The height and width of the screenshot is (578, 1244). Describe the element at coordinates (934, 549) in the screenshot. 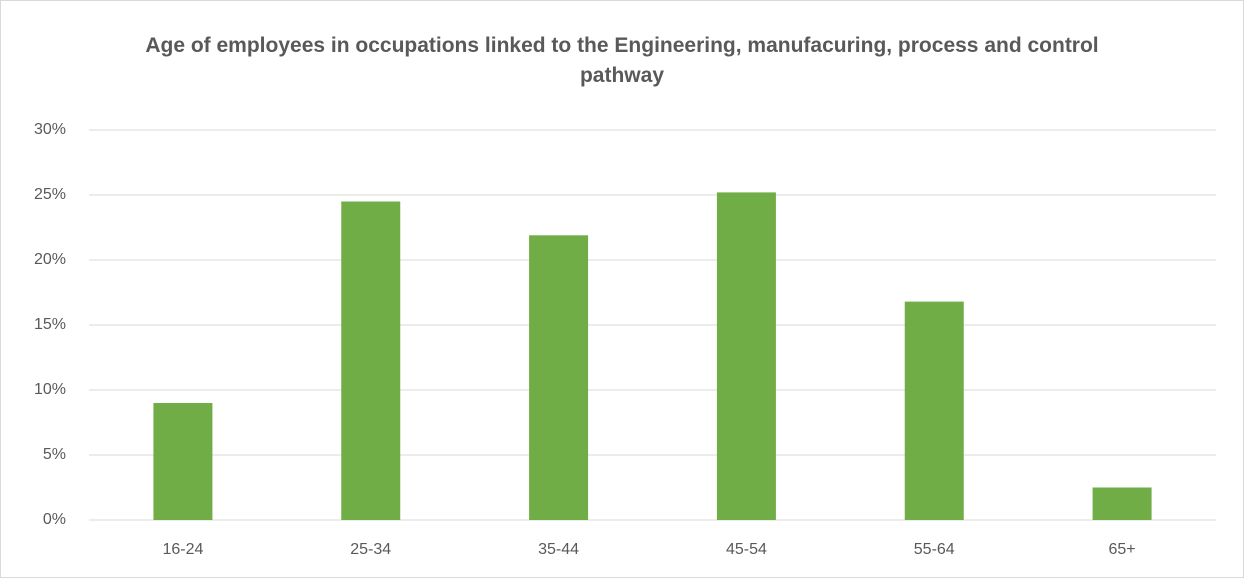

I see `x-tick-label: 55-64` at that location.